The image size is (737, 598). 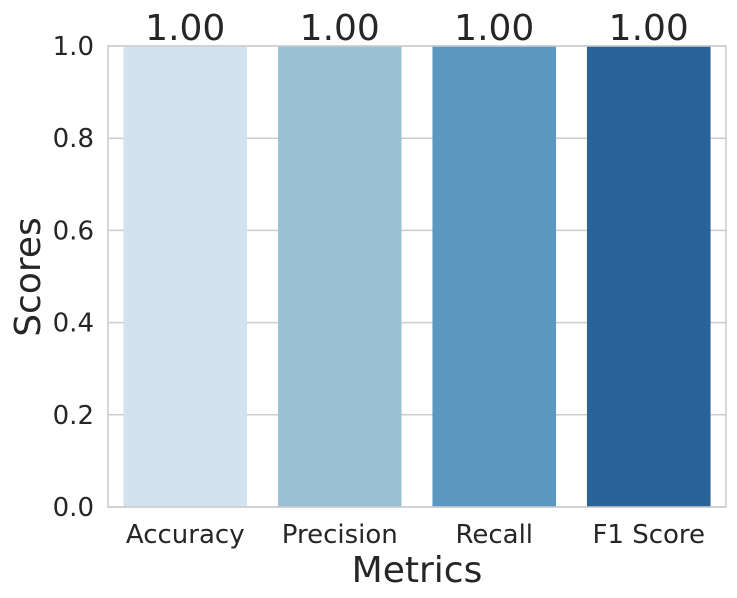 What do you see at coordinates (73, 324) in the screenshot?
I see `y-tick-label: 0.4` at bounding box center [73, 324].